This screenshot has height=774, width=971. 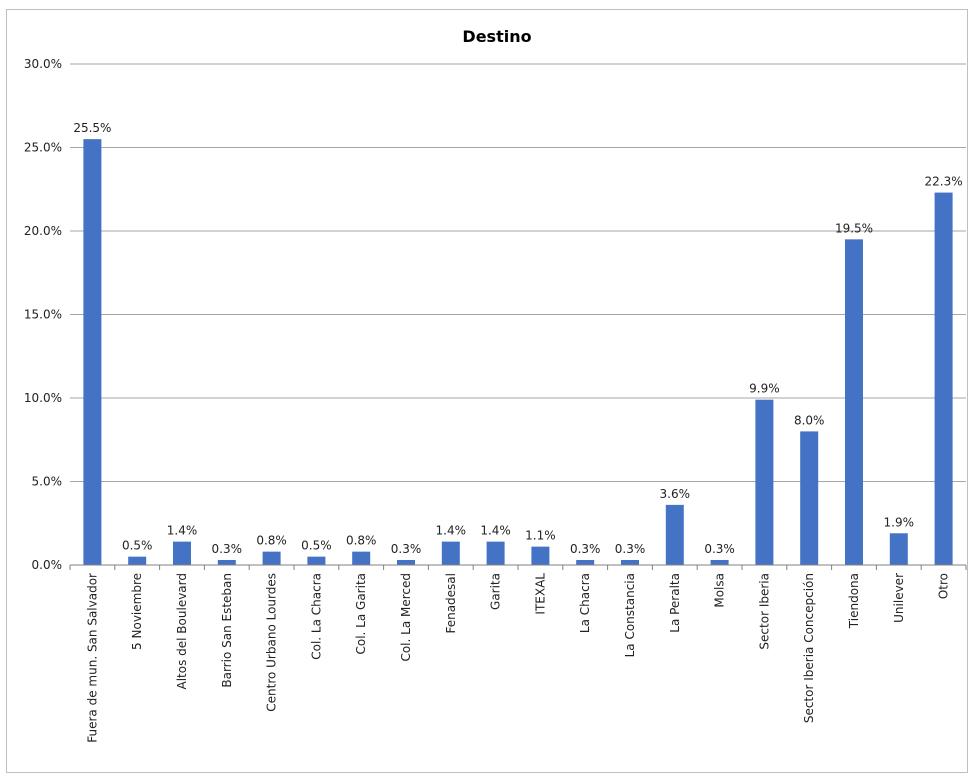 What do you see at coordinates (43, 231) in the screenshot?
I see `y-tick-label: 20.0%` at bounding box center [43, 231].